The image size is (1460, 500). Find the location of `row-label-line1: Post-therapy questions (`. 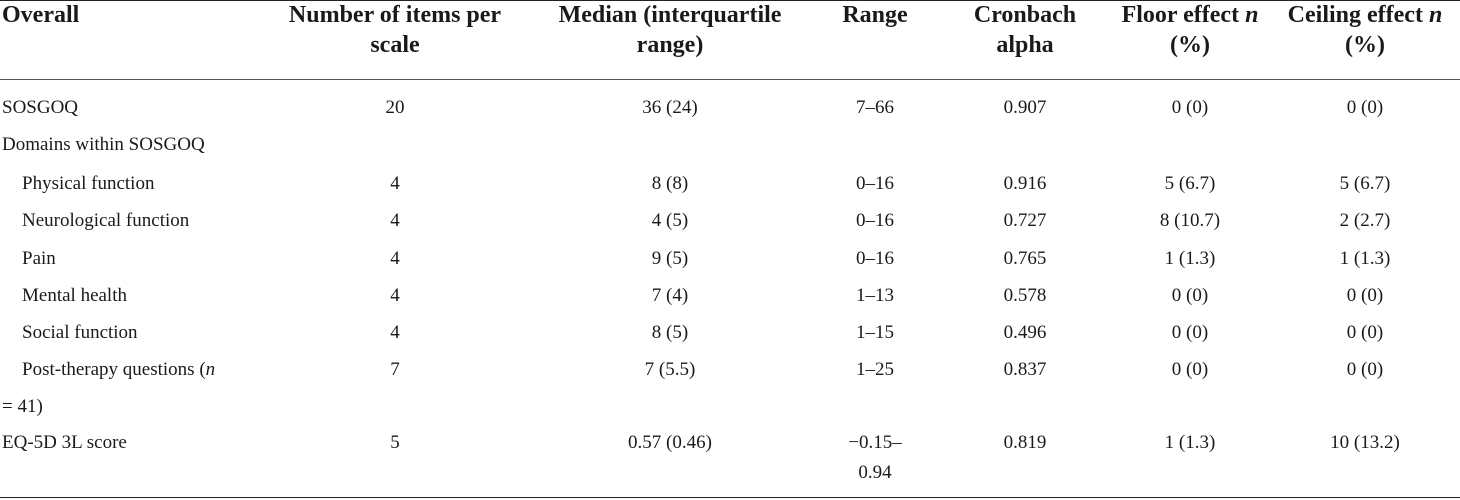

row-label-line1: Post-therapy questions ( is located at coordinates (114, 369).